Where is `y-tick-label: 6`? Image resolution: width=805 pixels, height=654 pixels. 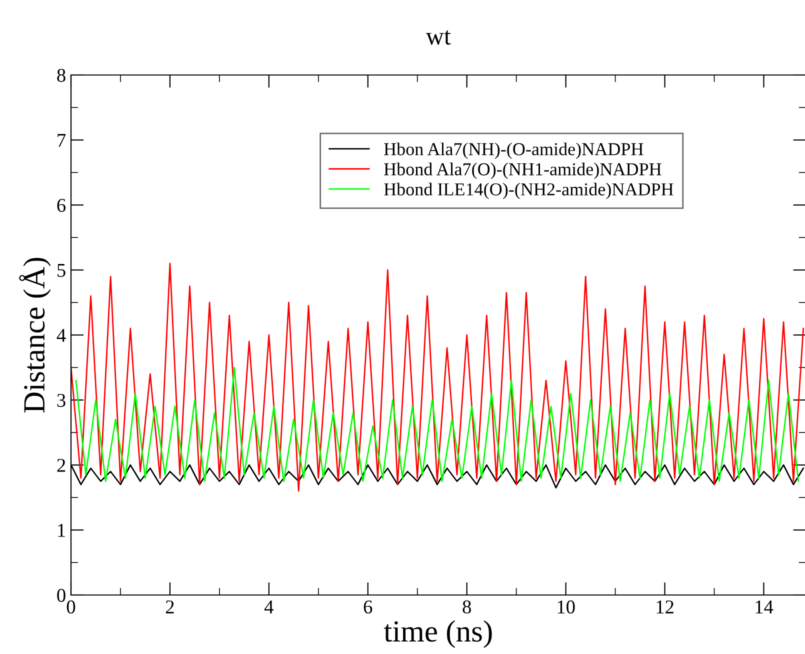
y-tick-label: 6 is located at coordinates (61, 205).